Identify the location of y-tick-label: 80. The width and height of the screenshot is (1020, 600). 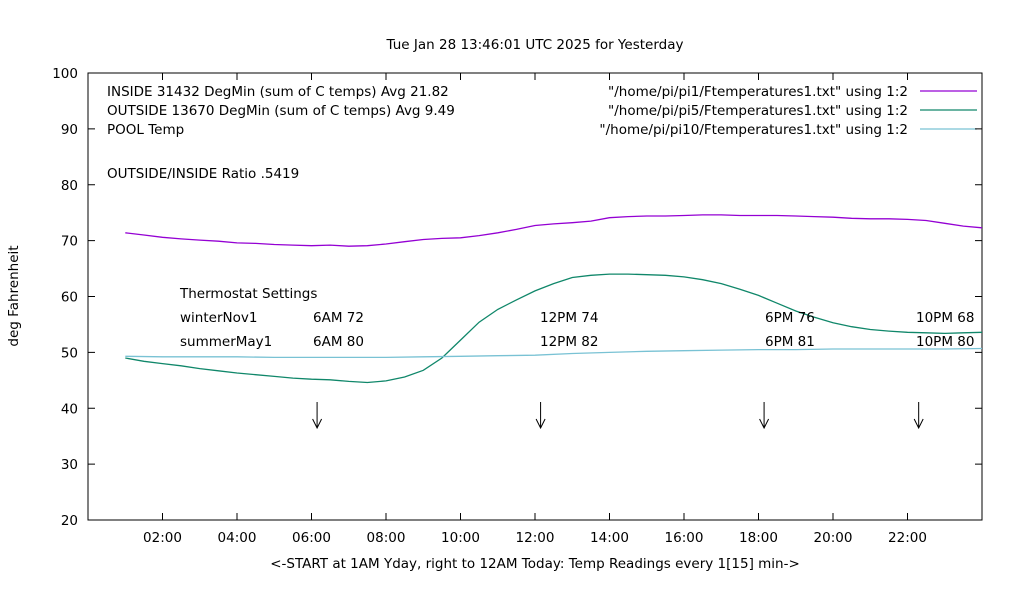
(69, 186).